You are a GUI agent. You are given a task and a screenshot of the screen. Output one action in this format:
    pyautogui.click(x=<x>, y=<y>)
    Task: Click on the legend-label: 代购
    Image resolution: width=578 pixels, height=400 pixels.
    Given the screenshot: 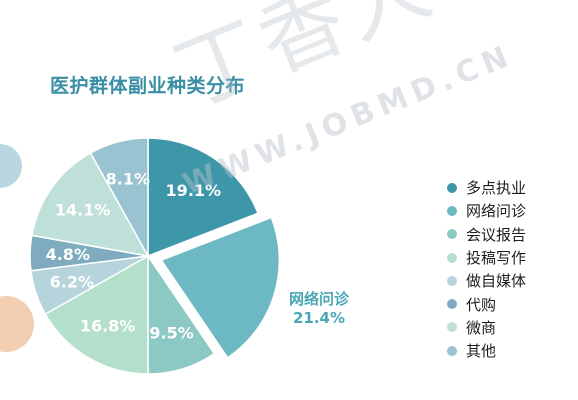 What is the action you would take?
    pyautogui.click(x=481, y=304)
    